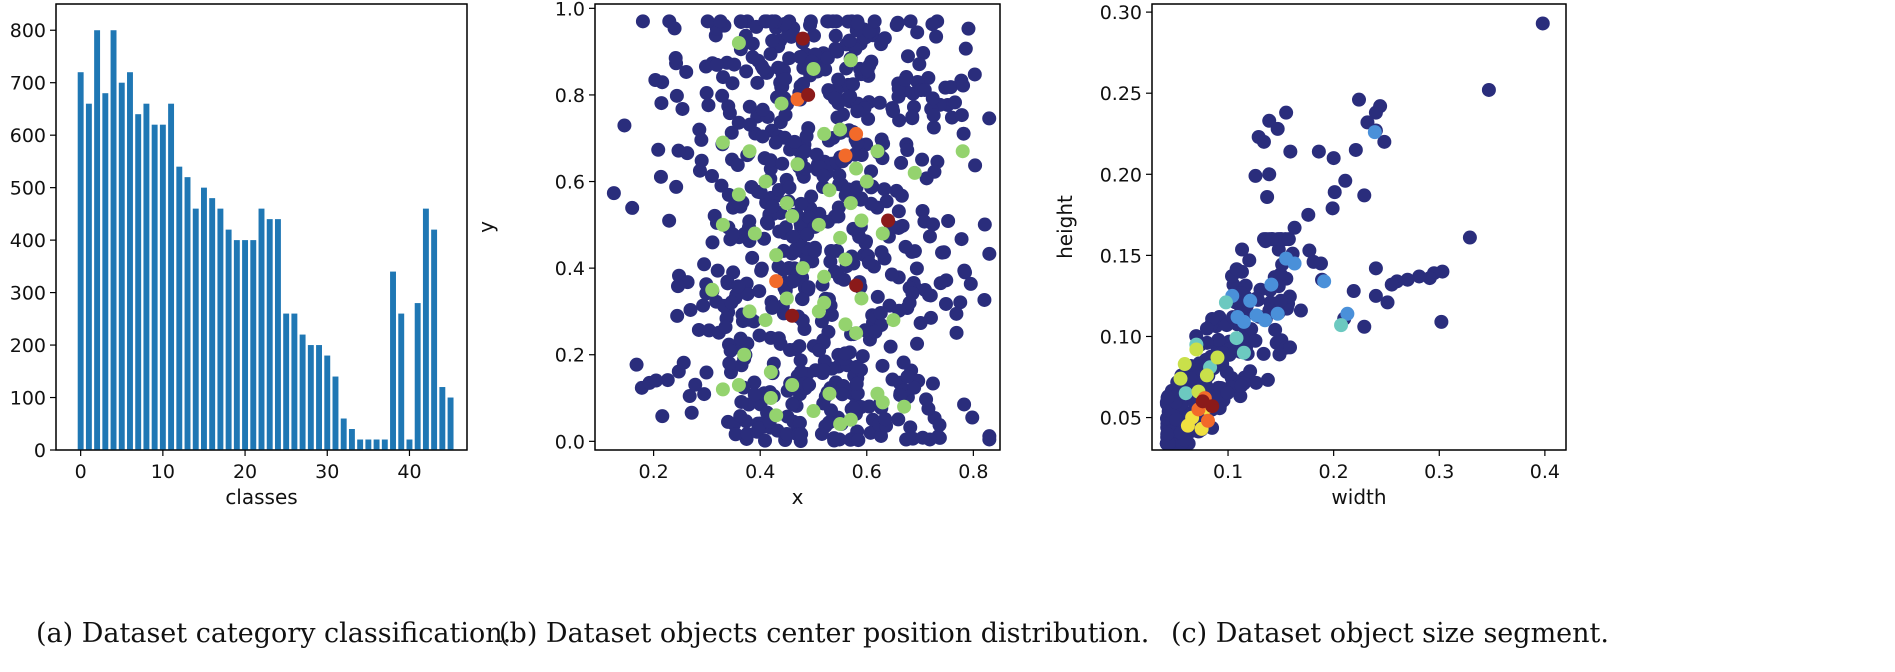 The image size is (1895, 672). I want to click on x-tick-label: 0.8, so click(973, 472).